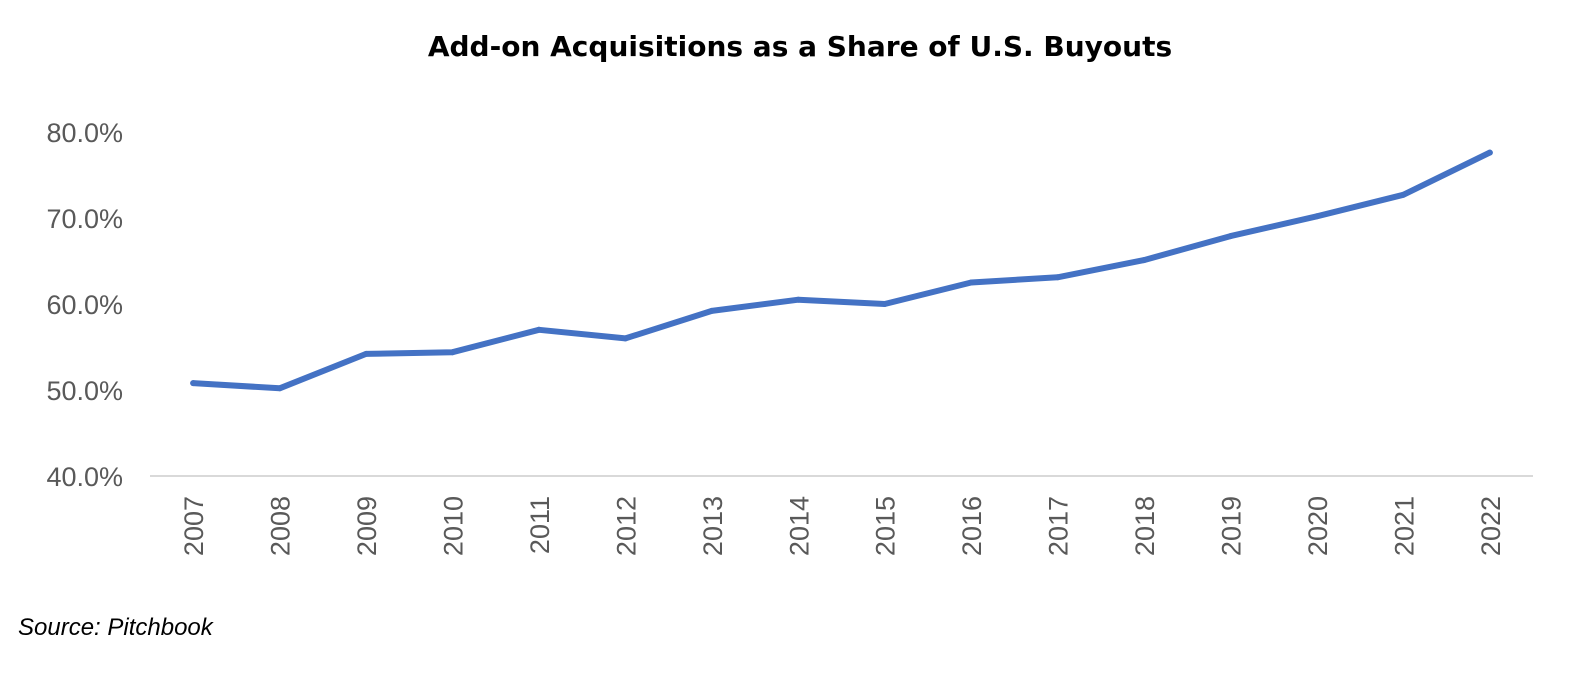  I want to click on source-note: Source: Pitchbook, so click(115, 627).